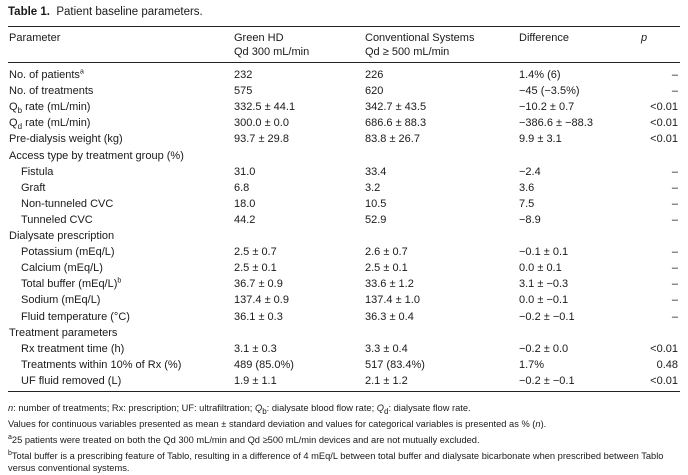 The image size is (688, 475). Describe the element at coordinates (258, 317) in the screenshot. I see `row-green-hd-value: 36.1 ± 0.3` at that location.